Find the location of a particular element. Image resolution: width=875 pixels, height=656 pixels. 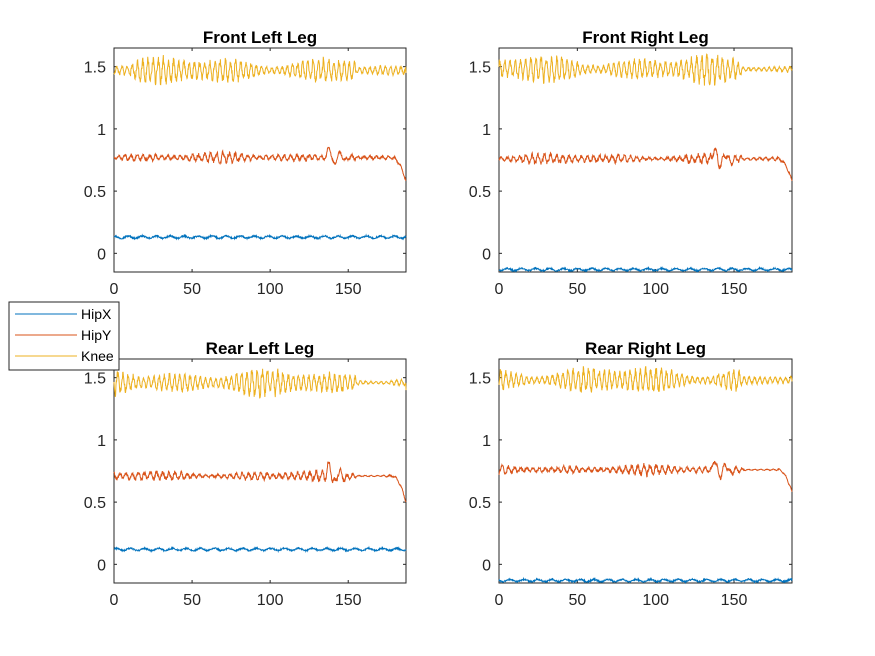

subplot-title: Front Left Leg is located at coordinates (260, 37).